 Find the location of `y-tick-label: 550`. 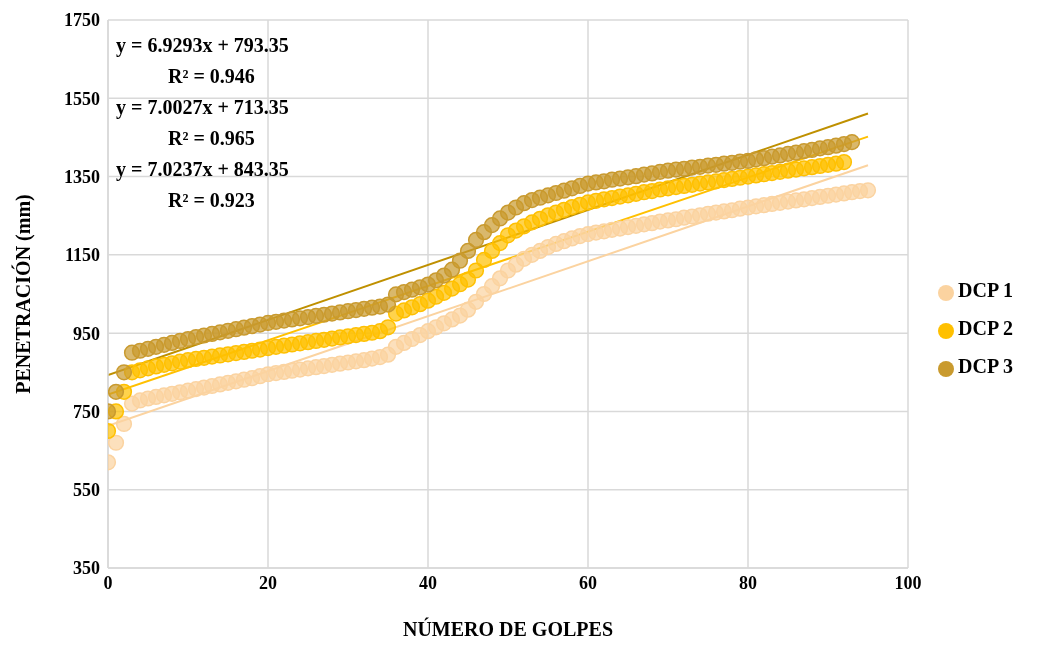

y-tick-label: 550 is located at coordinates (86, 490).